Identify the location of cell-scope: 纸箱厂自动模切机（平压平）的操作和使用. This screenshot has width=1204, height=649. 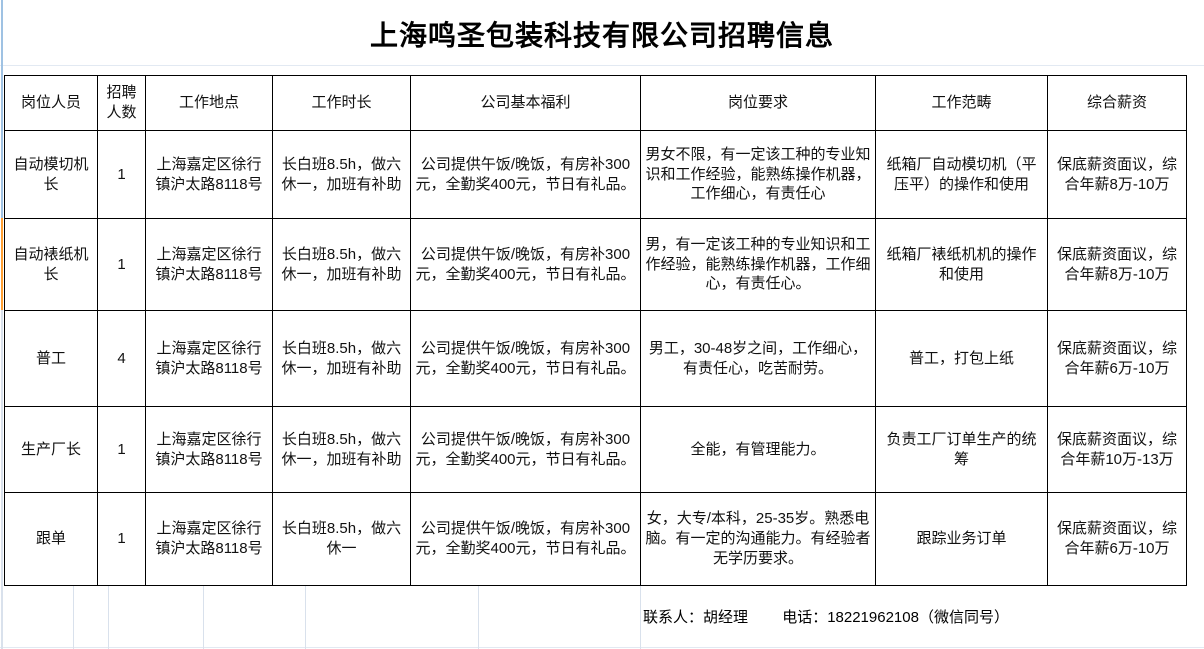
(961, 174).